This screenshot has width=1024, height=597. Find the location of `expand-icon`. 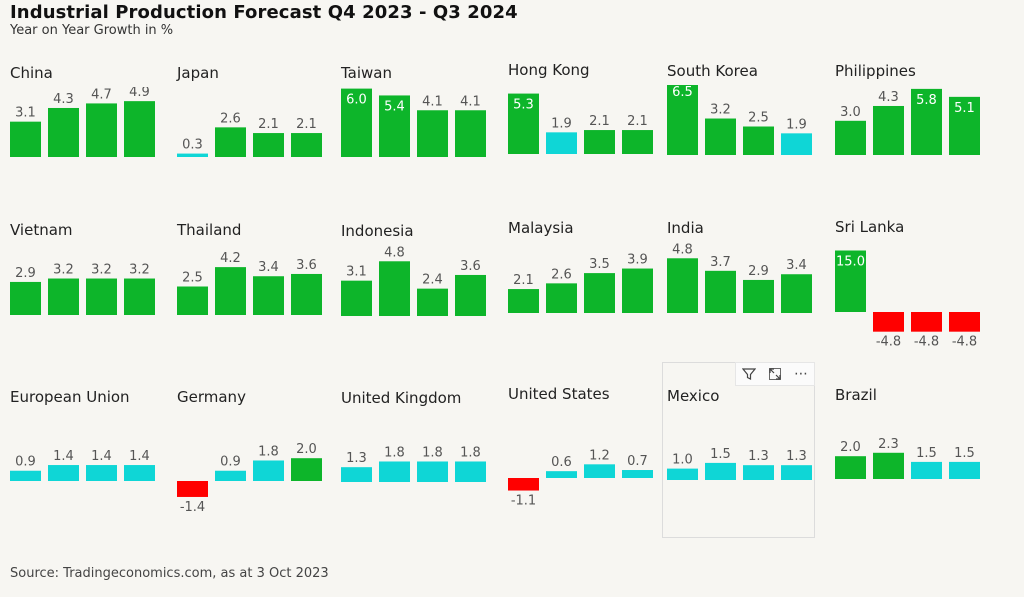

expand-icon is located at coordinates (775, 374).